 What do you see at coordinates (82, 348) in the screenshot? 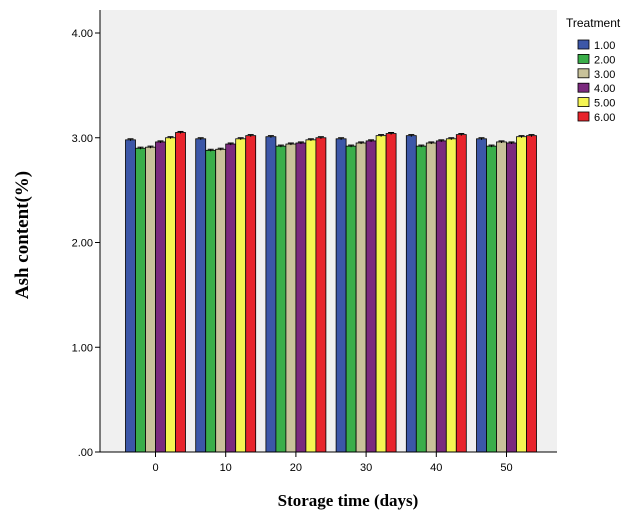
I see `y-tick-label: 1.00` at bounding box center [82, 348].